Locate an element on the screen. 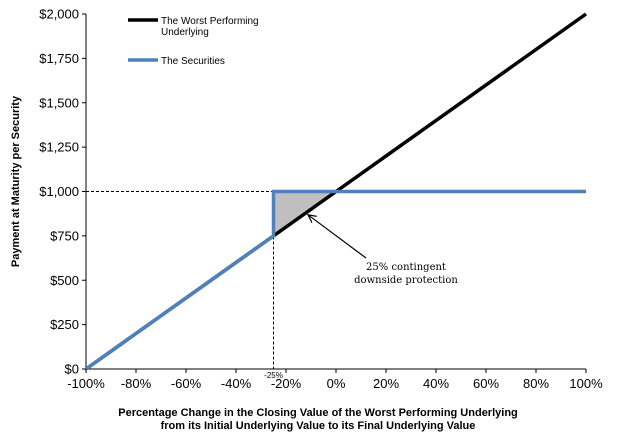 This screenshot has width=628, height=436. x-tick-label: 0% is located at coordinates (336, 383).